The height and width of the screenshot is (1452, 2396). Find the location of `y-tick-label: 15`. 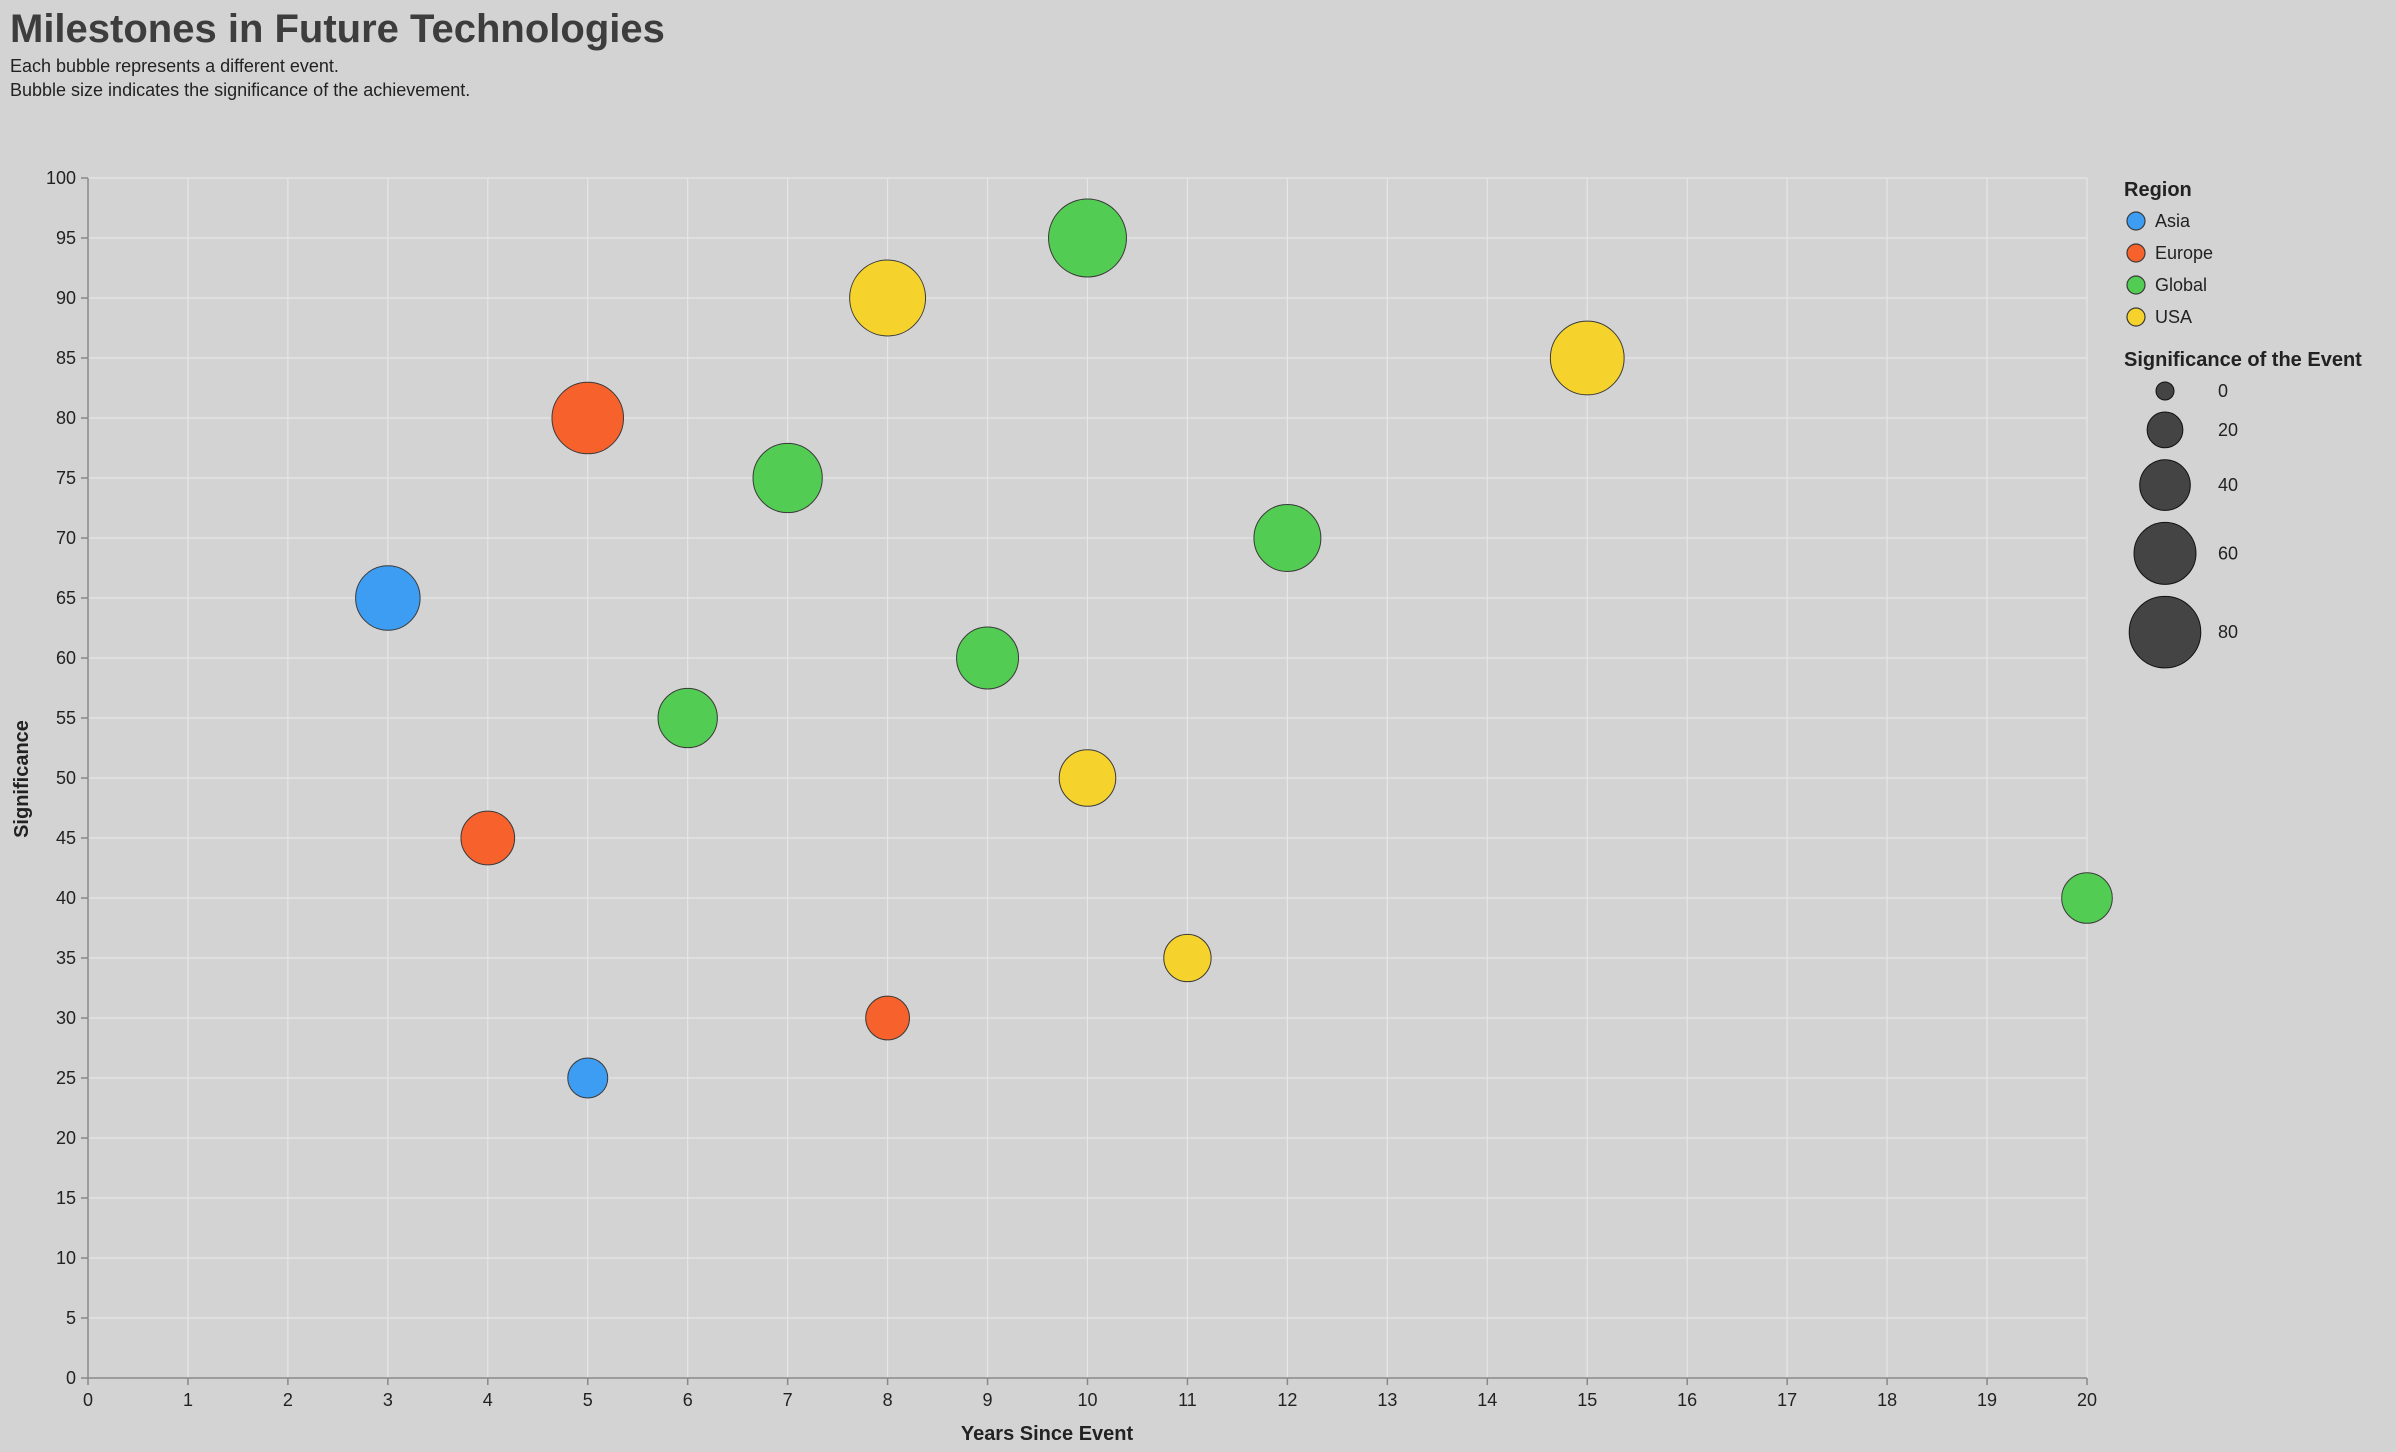

y-tick-label: 15 is located at coordinates (66, 1198).